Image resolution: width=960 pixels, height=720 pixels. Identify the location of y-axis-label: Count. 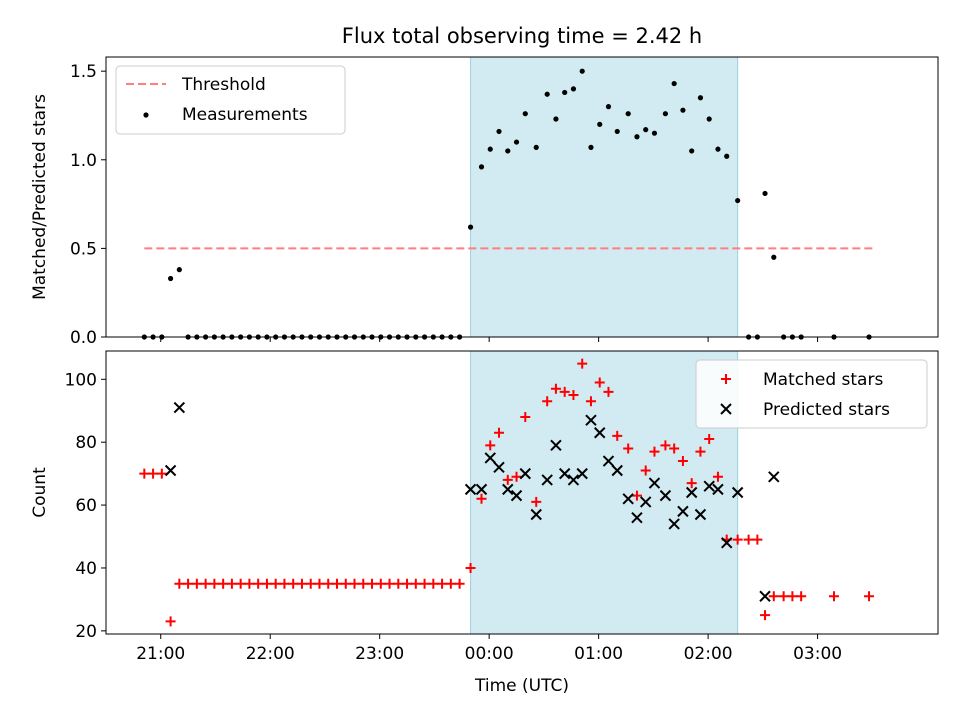
(40, 492).